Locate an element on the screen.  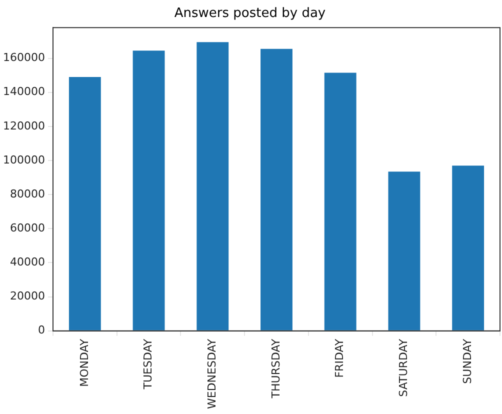
y-tick-label: 60000 is located at coordinates (27, 228).